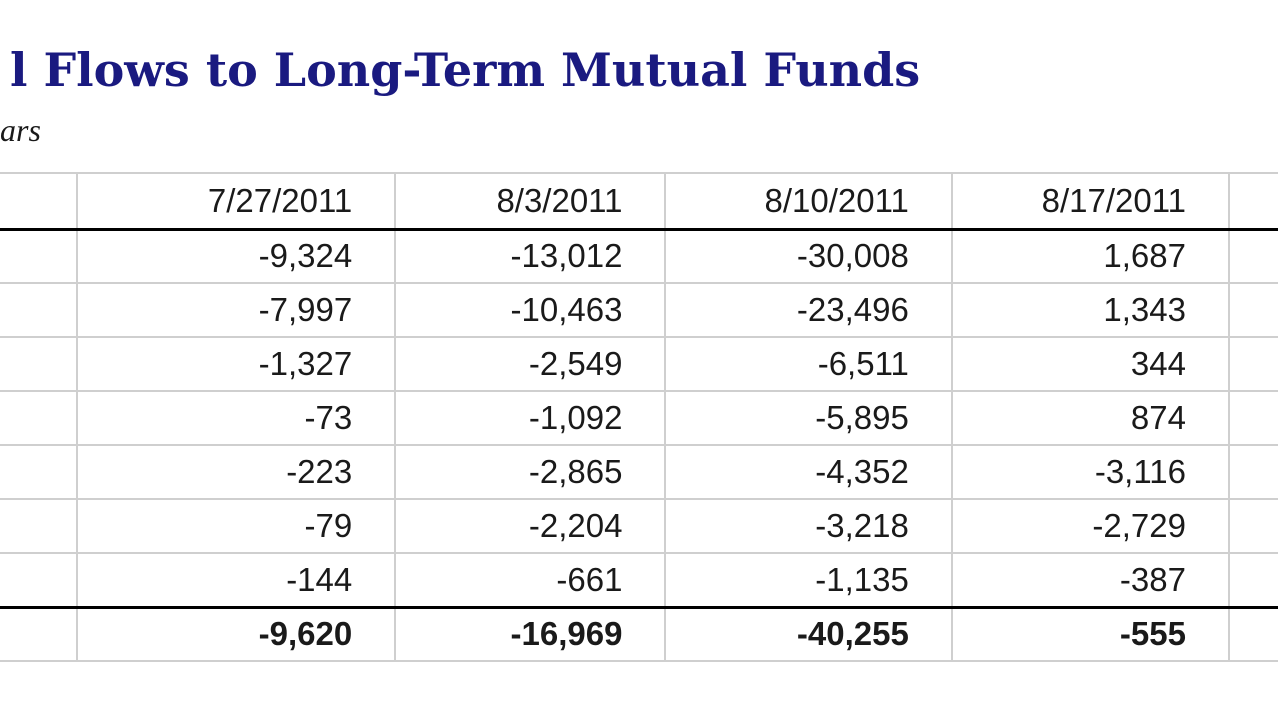  What do you see at coordinates (20, 130) in the screenshot?
I see `page-subtitle: ars` at bounding box center [20, 130].